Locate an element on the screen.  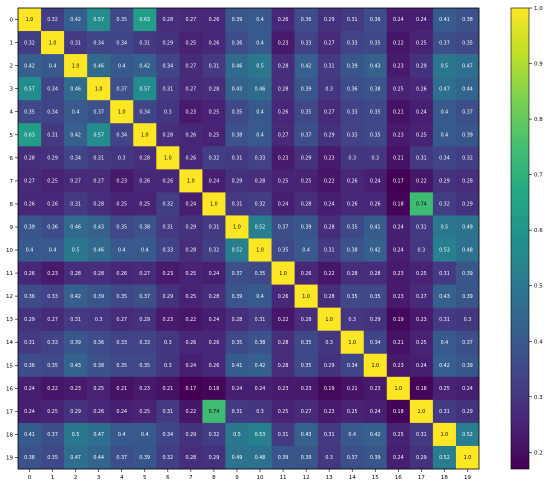
x-tick-label: 8 is located at coordinates (214, 478).